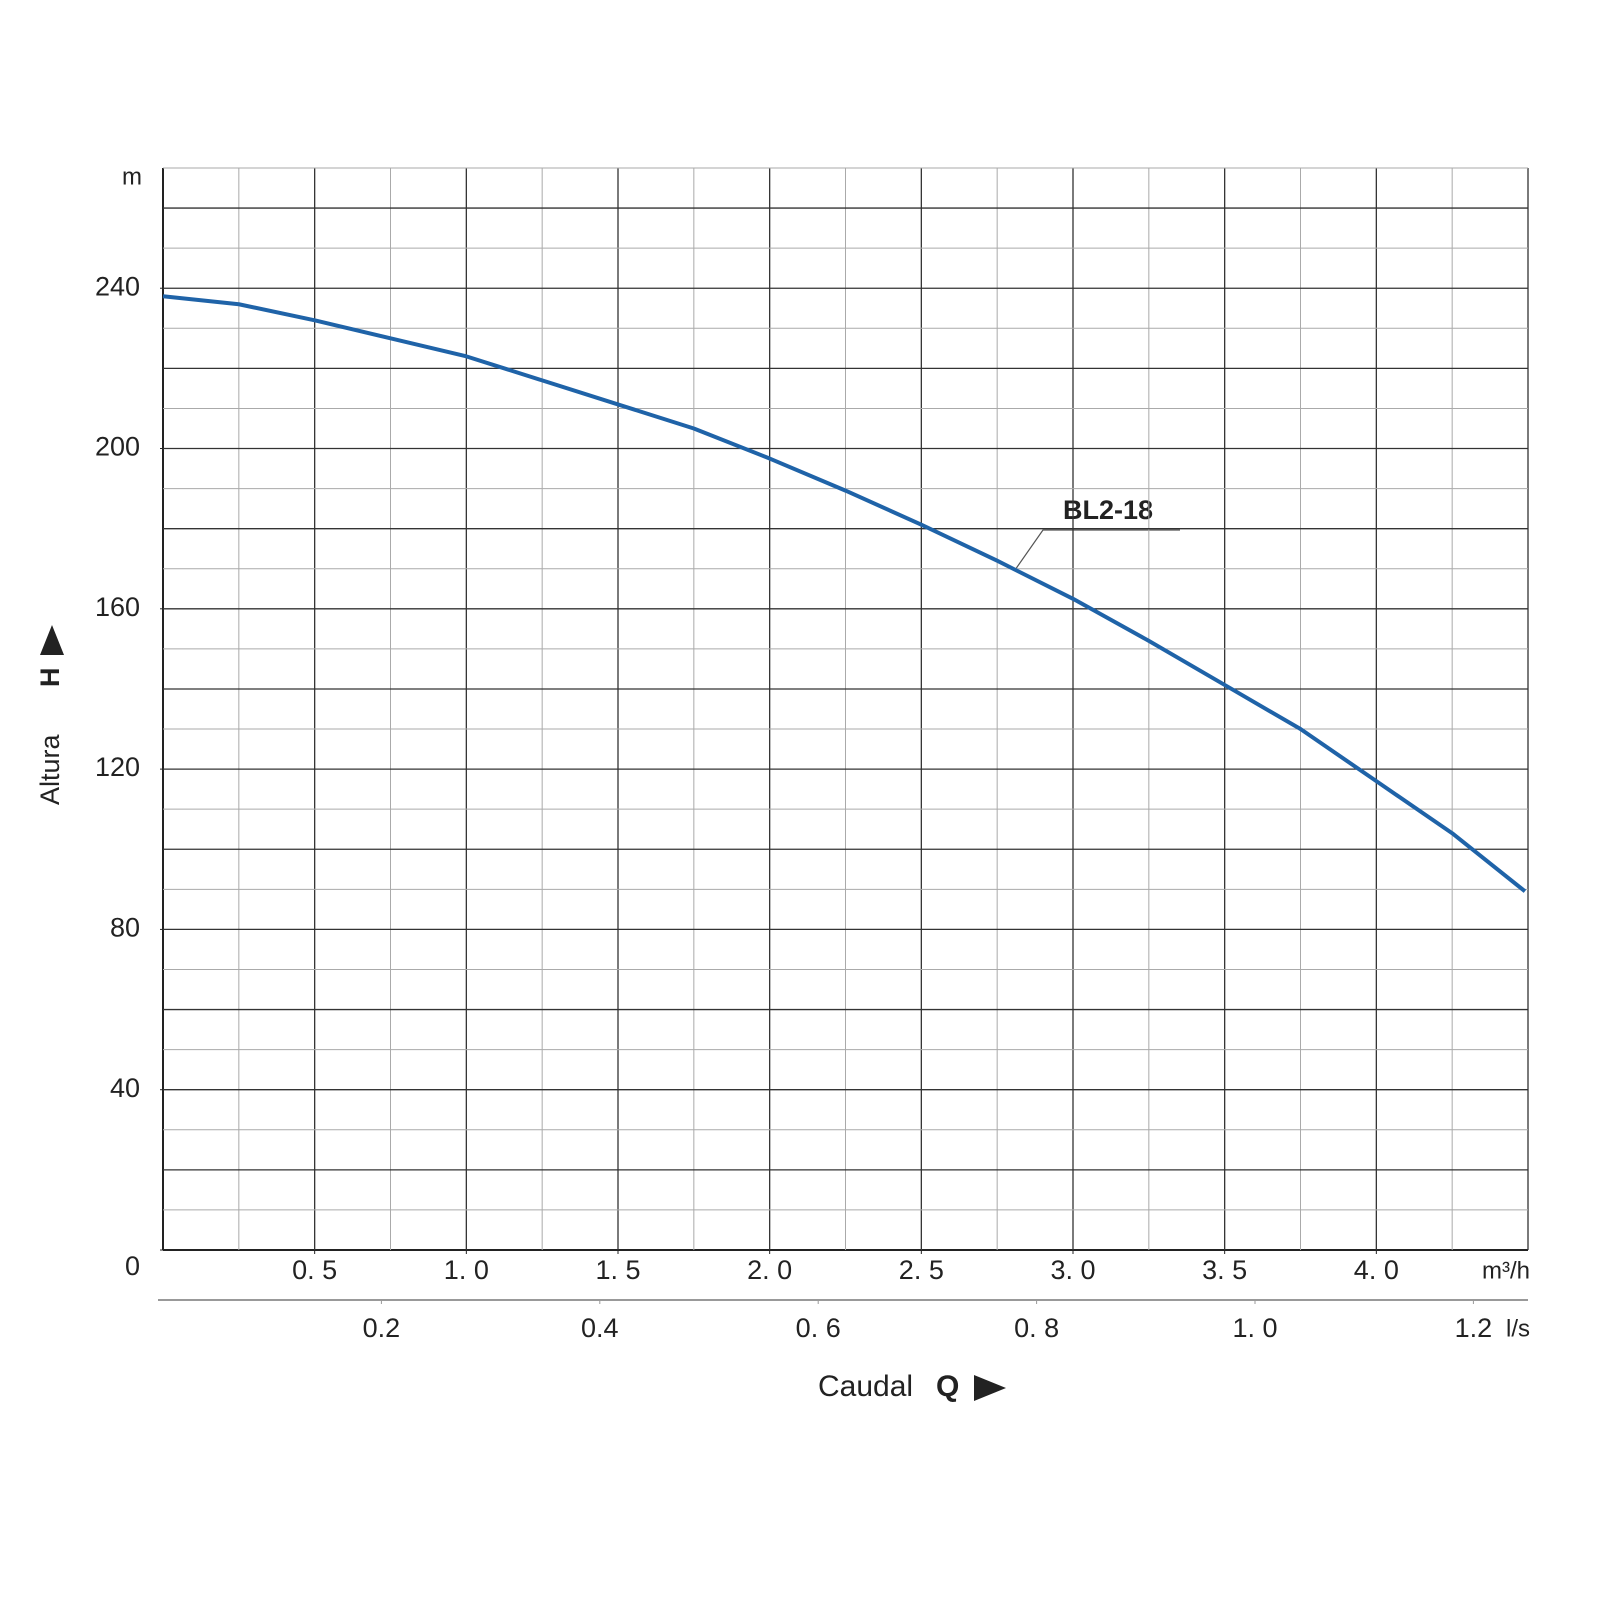  I want to click on series-label: BL2-18, so click(1108, 510).